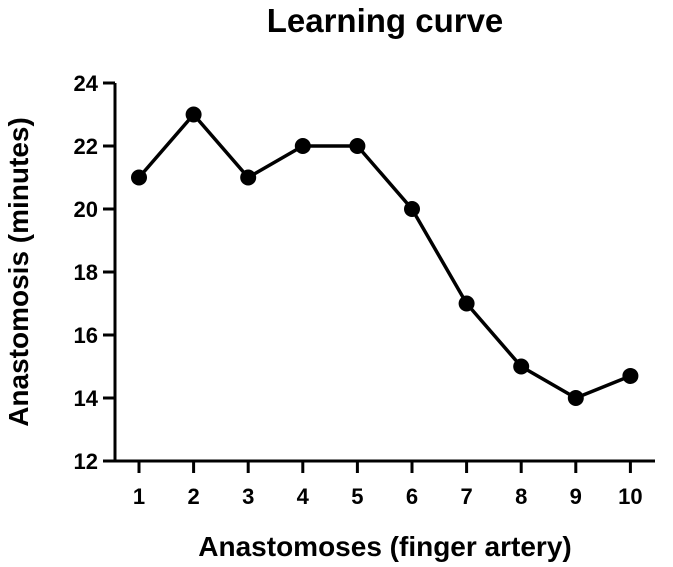  Describe the element at coordinates (521, 496) in the screenshot. I see `x-tick-label: 8` at that location.